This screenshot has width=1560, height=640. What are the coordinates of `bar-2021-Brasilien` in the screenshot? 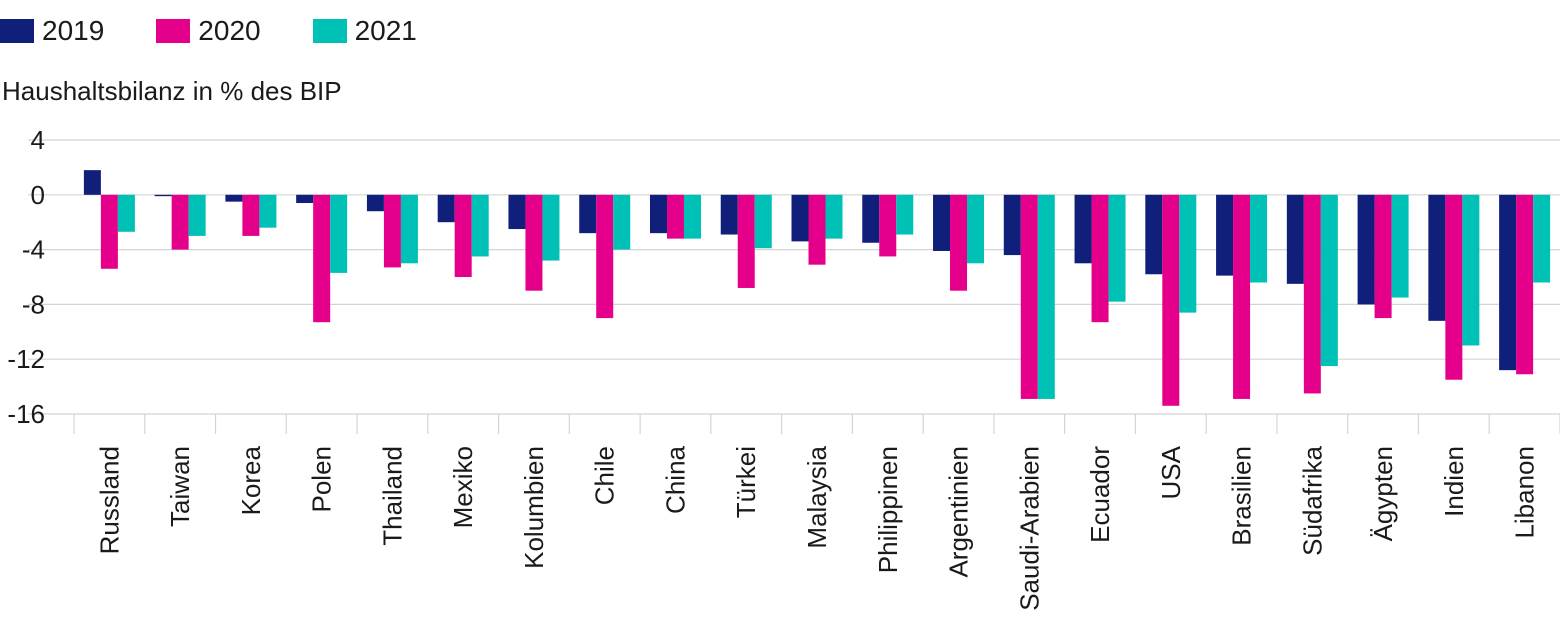 It's located at (1259, 238).